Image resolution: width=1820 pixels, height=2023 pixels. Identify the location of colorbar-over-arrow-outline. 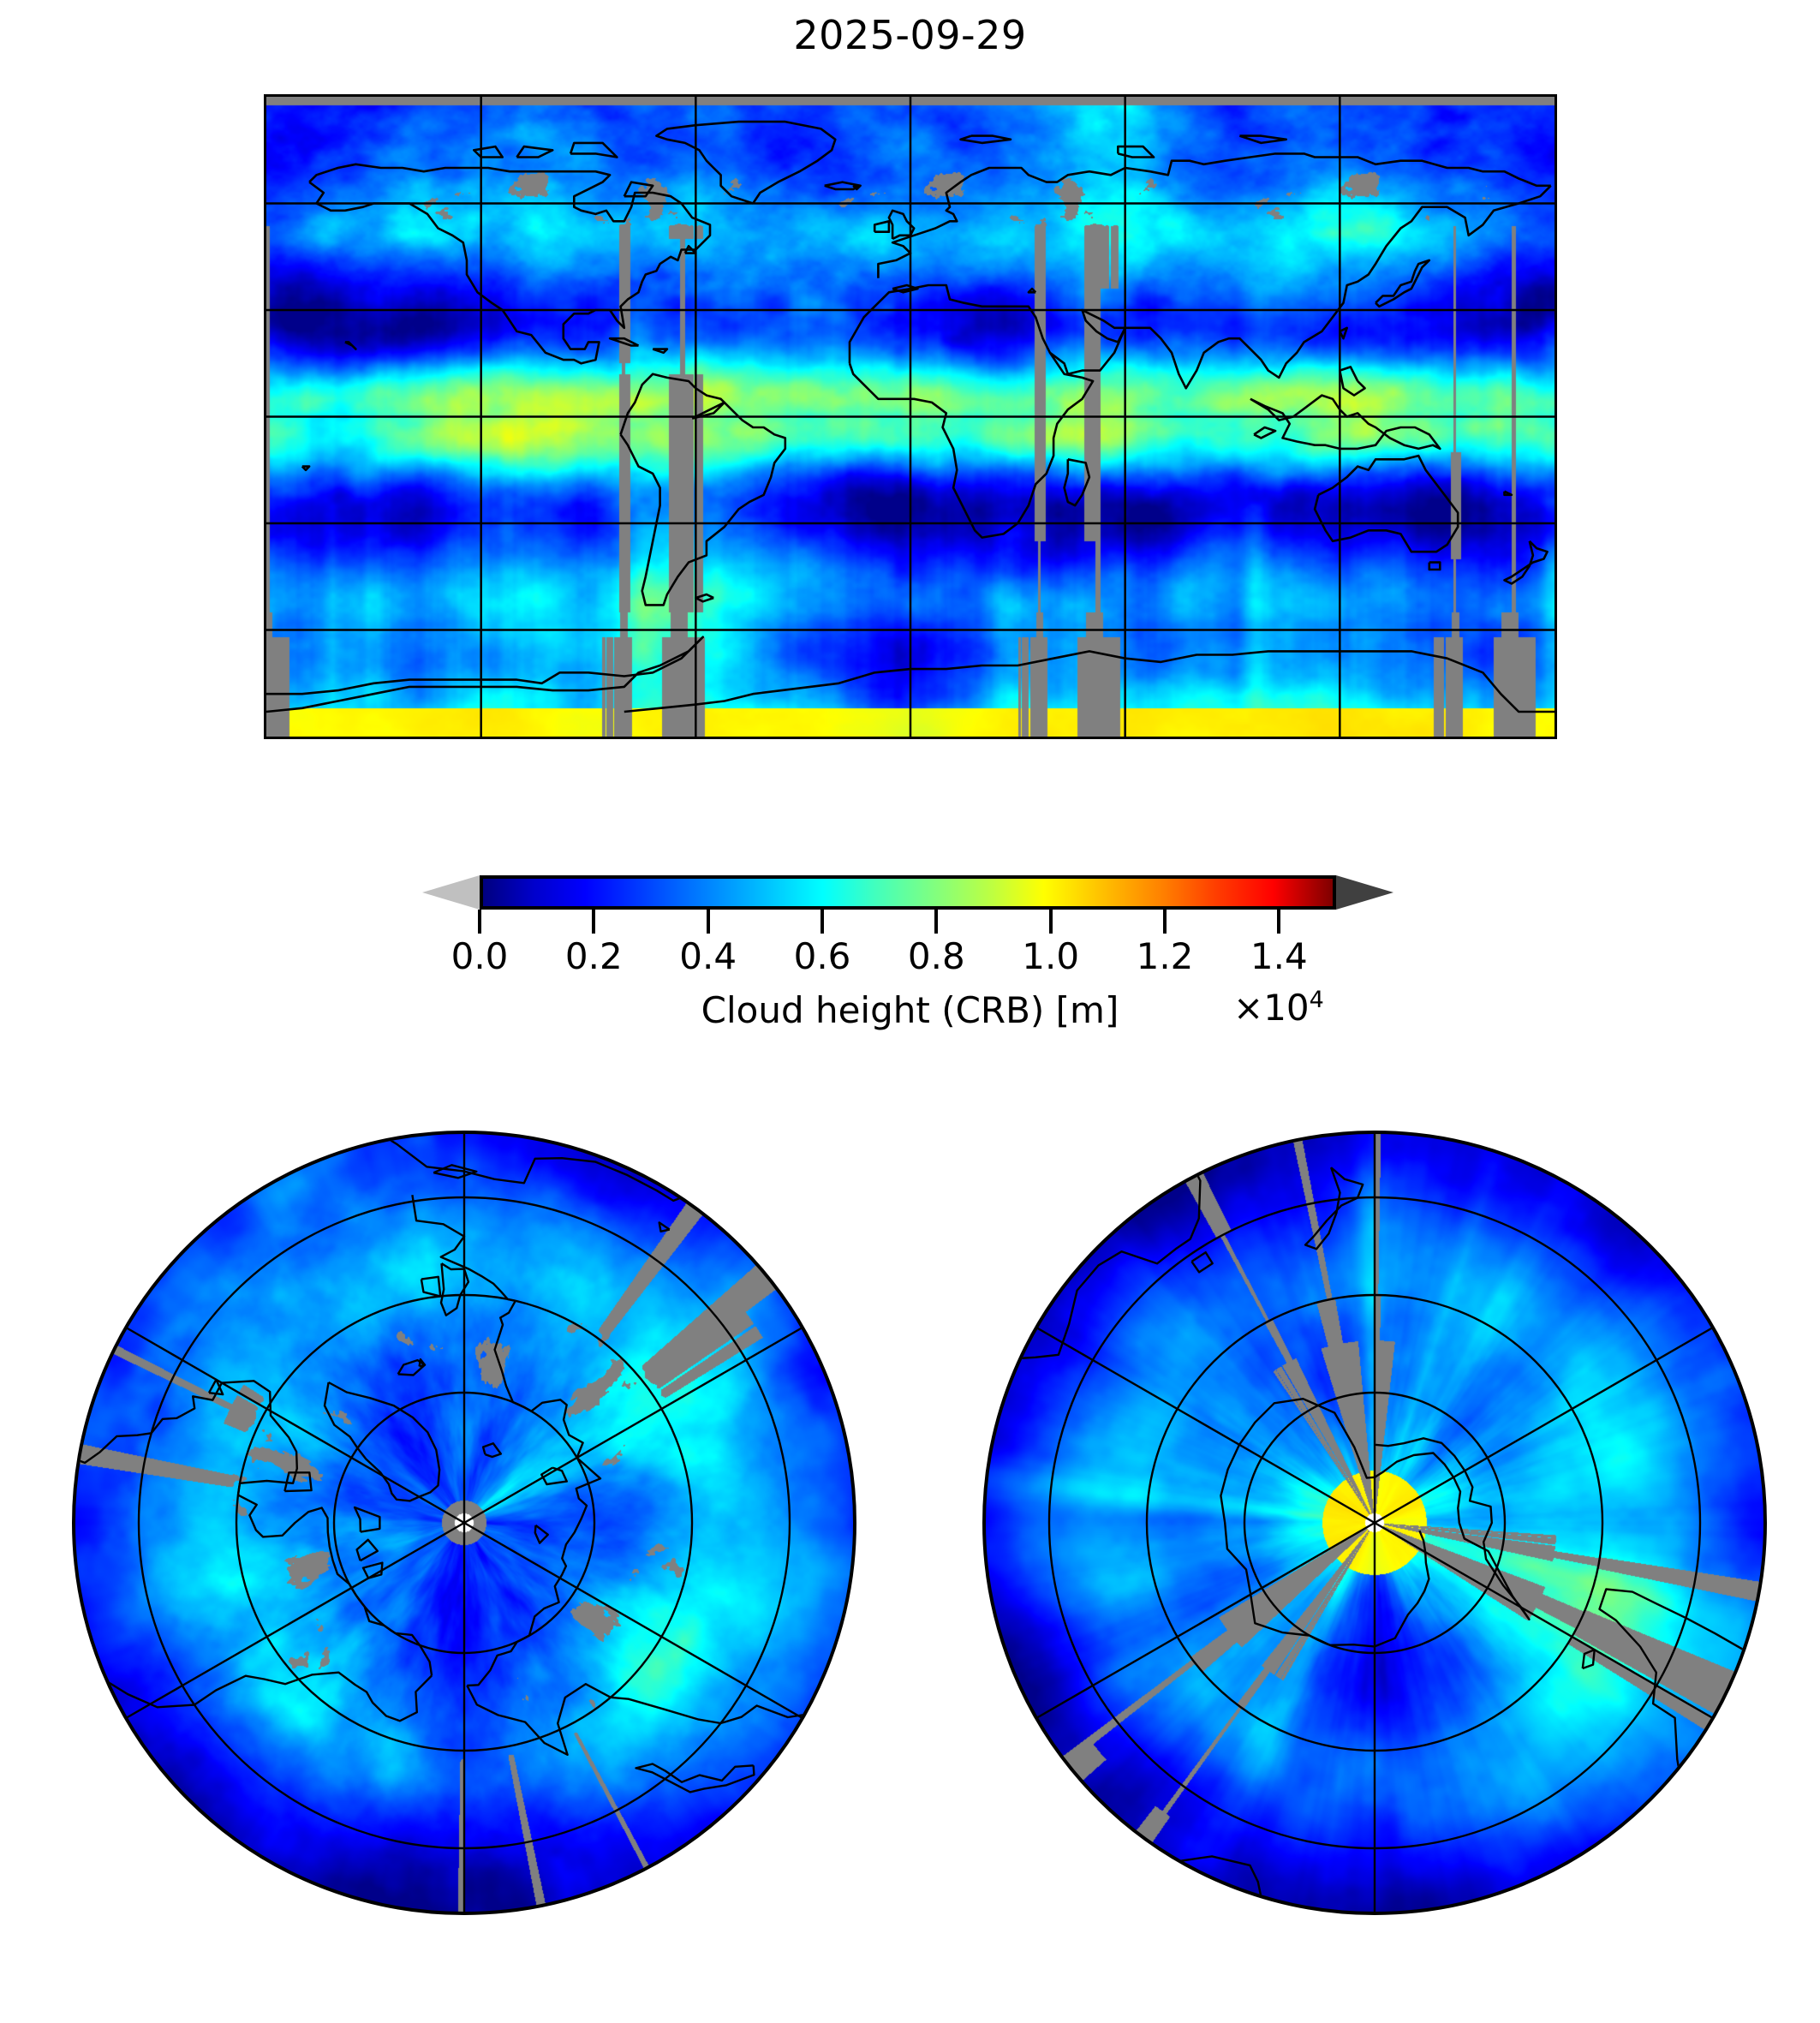
(1368, 892).